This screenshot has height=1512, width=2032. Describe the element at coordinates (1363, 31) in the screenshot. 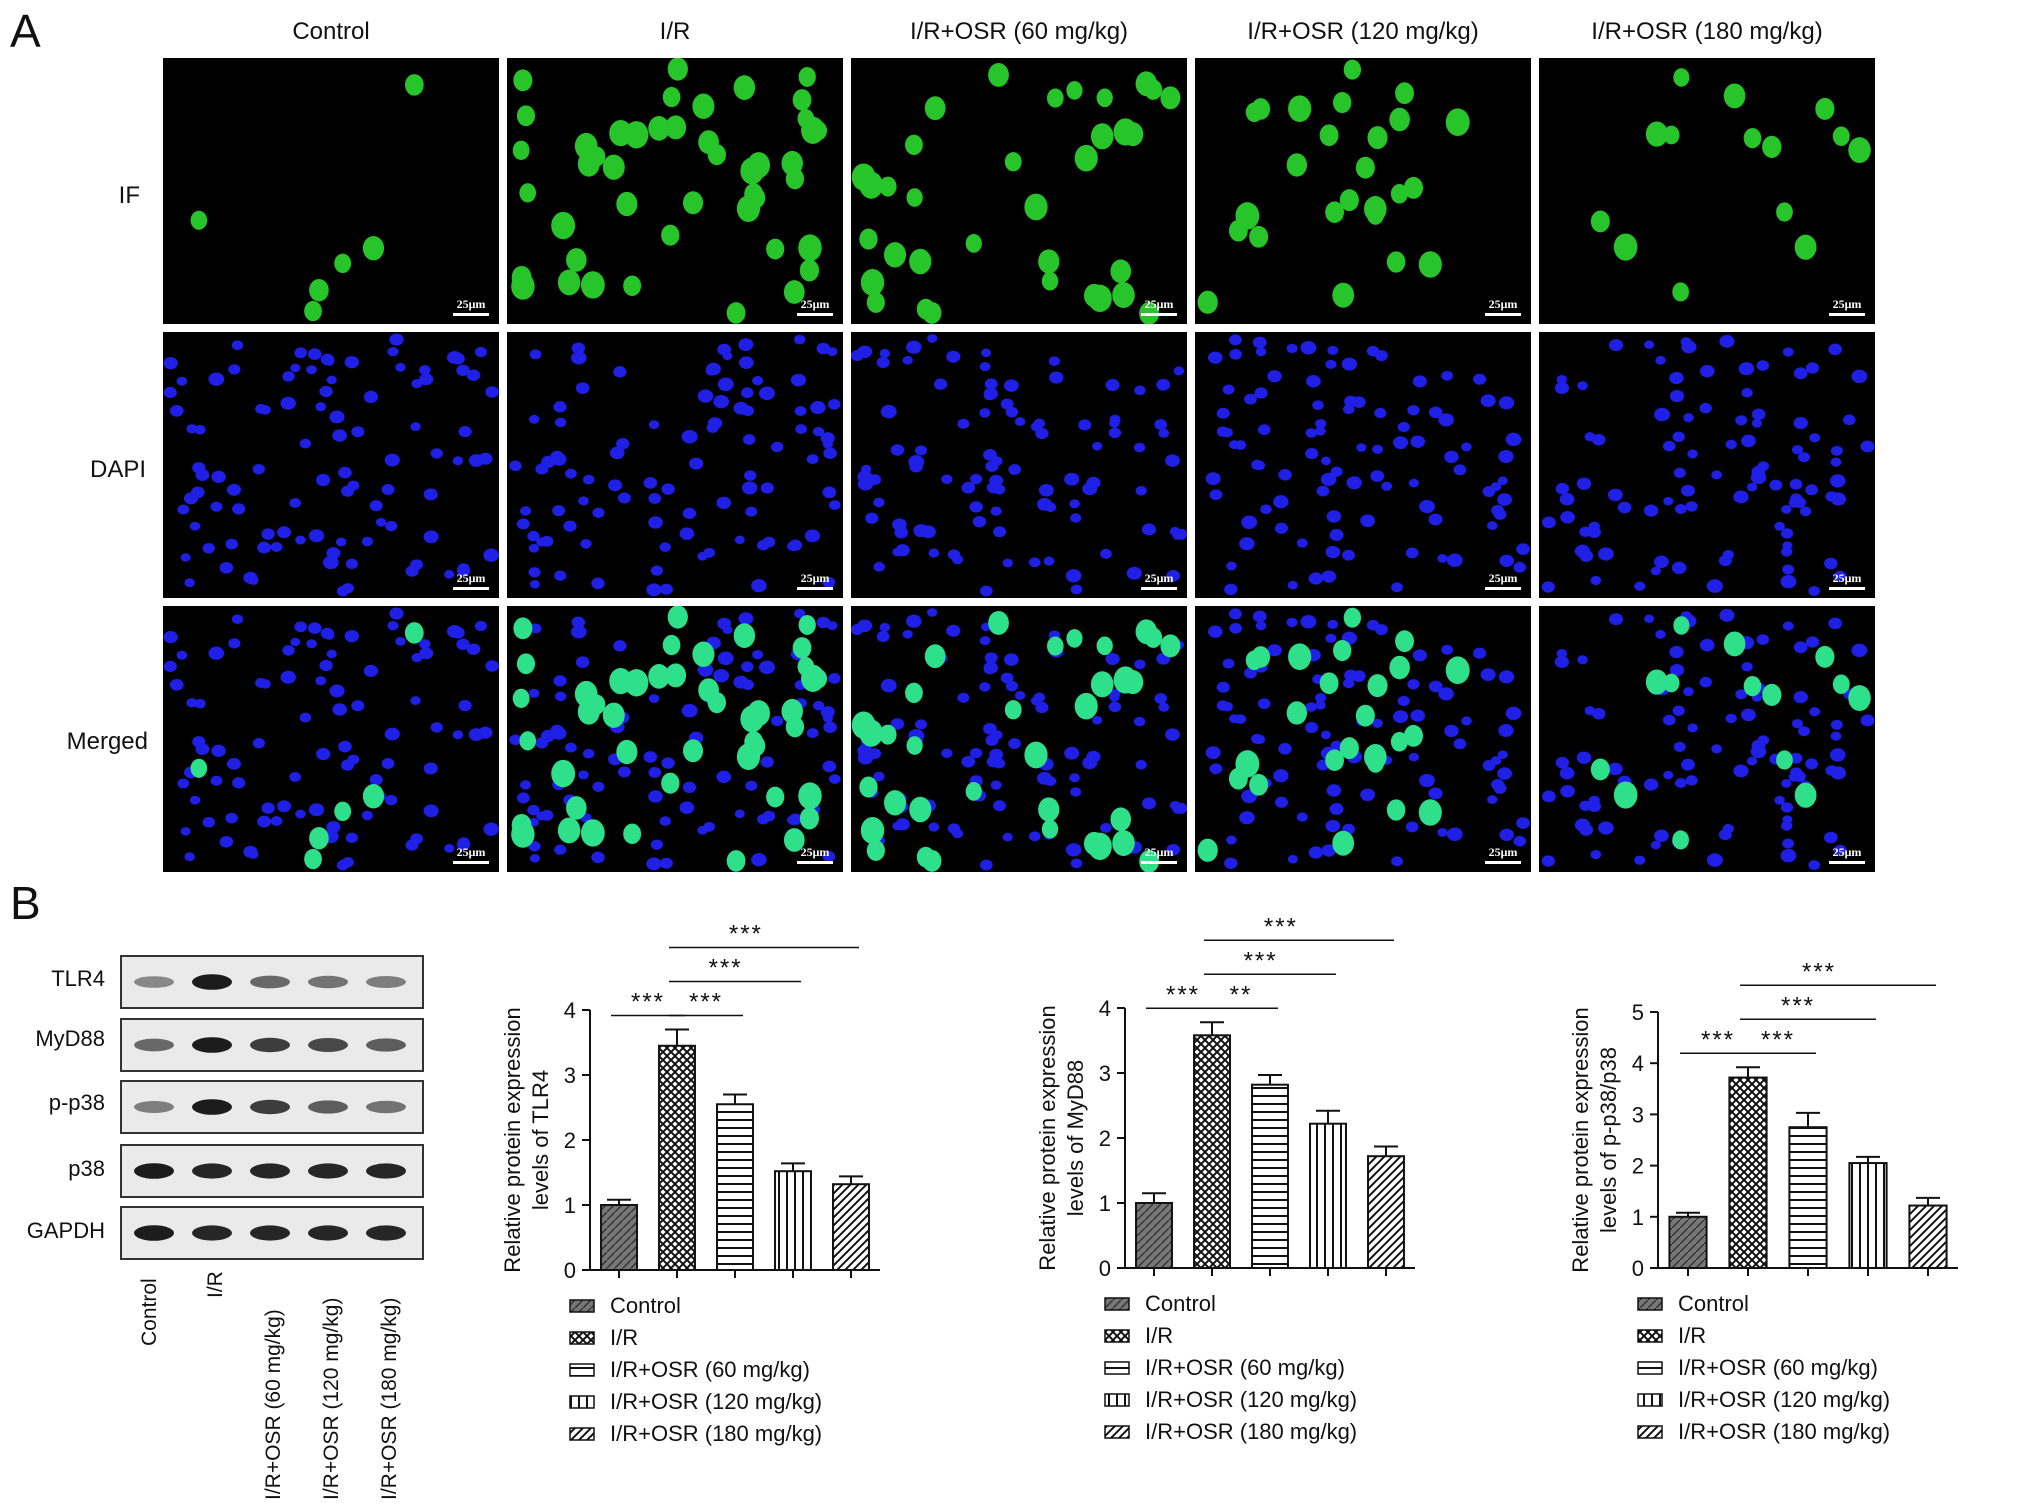

I see `column-header-osr-120: I/R+OSR (120 mg/kg)` at that location.